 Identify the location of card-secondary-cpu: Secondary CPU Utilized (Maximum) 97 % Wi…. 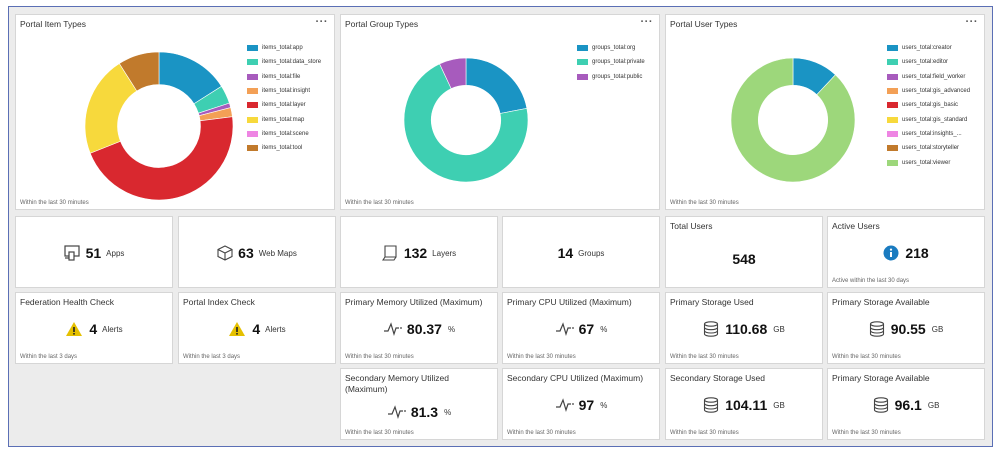
(581, 404).